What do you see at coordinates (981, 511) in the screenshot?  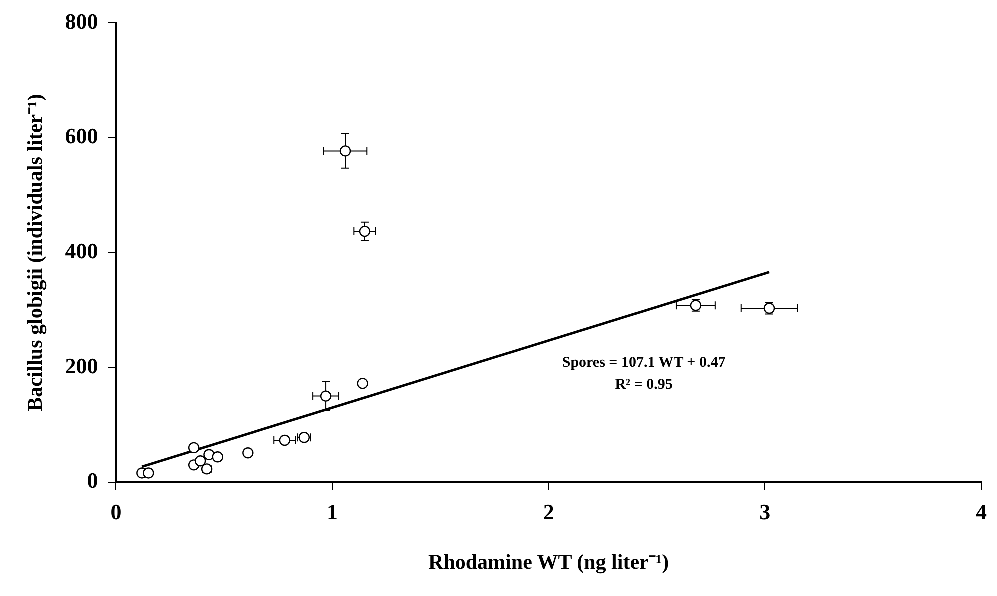 I see `x-tick-label: 4` at bounding box center [981, 511].